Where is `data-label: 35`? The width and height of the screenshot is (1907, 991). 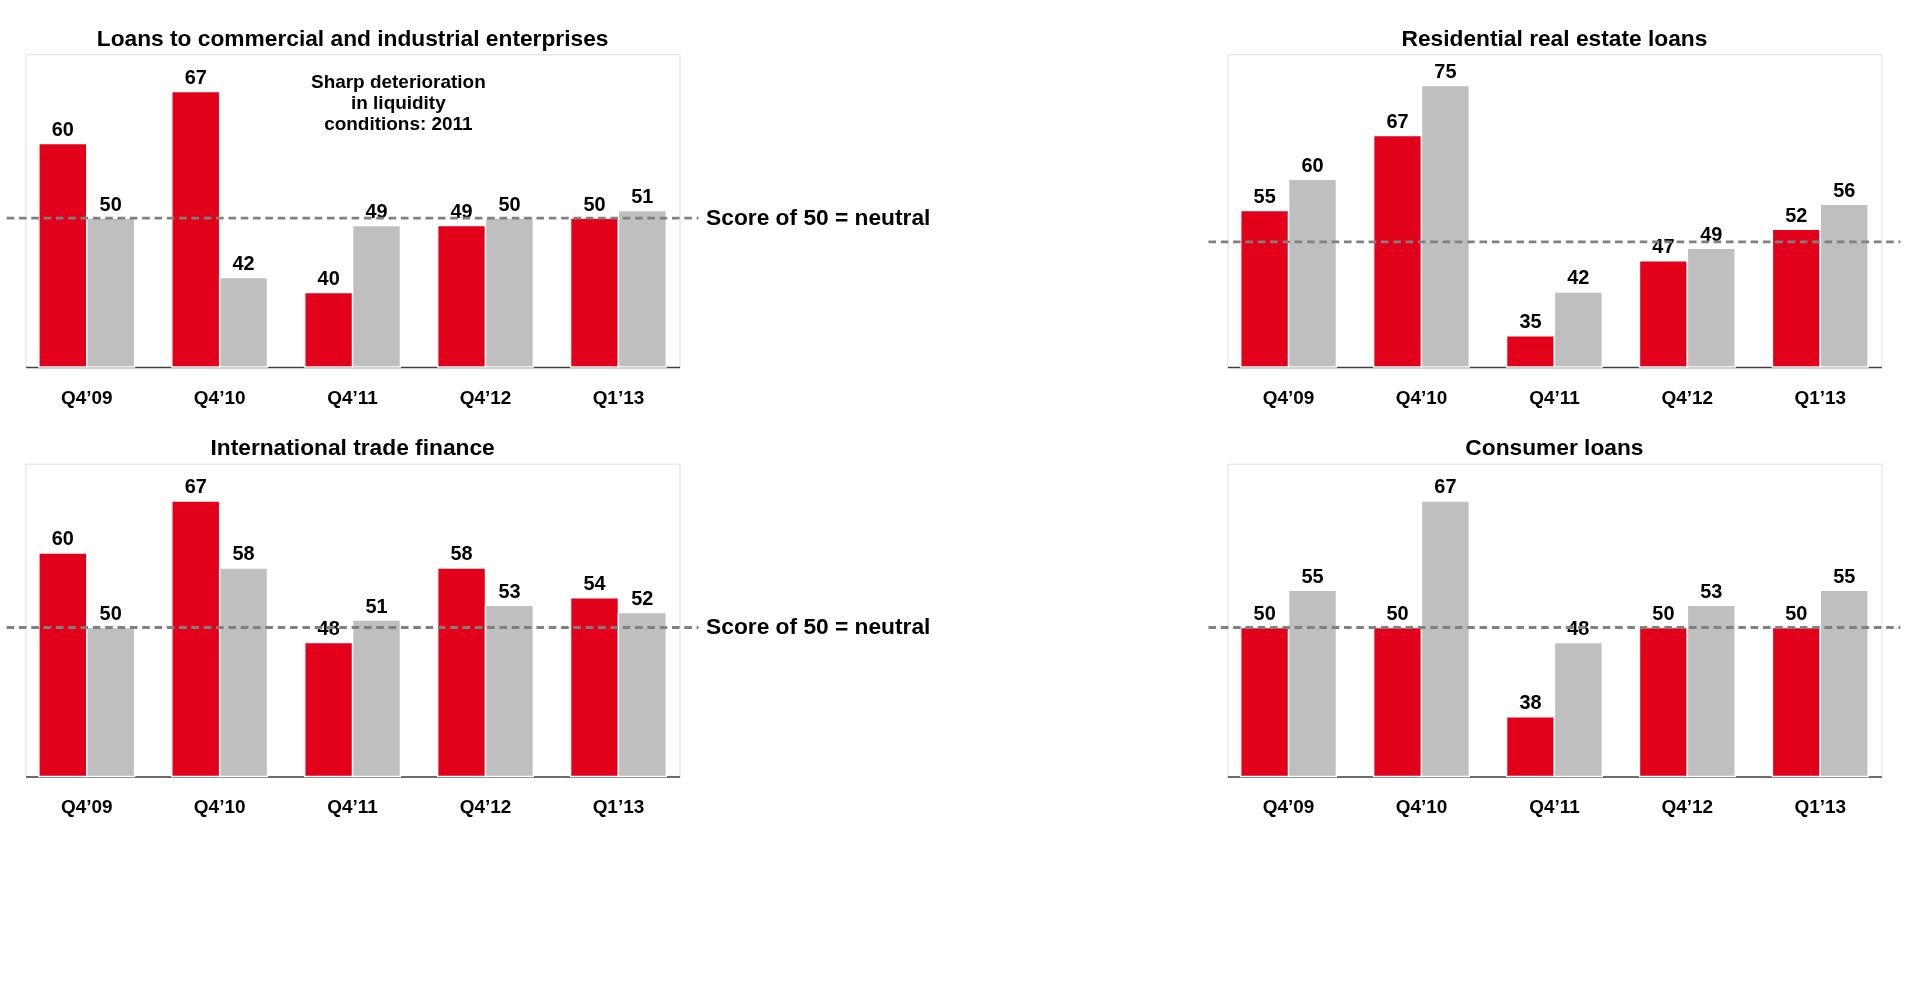 data-label: 35 is located at coordinates (1530, 321).